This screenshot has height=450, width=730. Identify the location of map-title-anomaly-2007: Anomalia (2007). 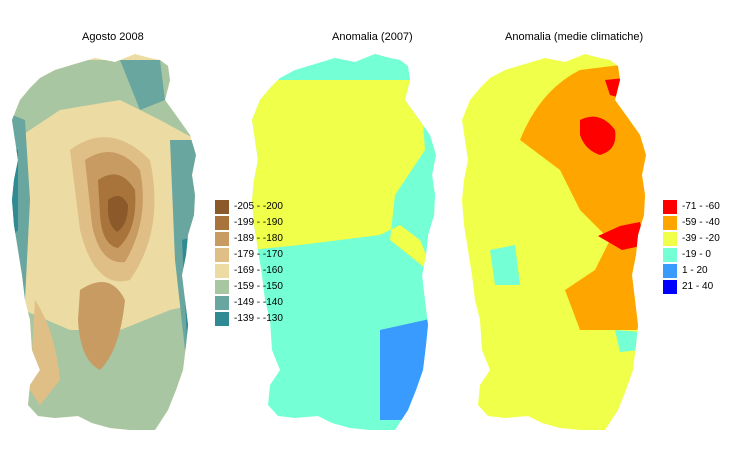
(372, 37).